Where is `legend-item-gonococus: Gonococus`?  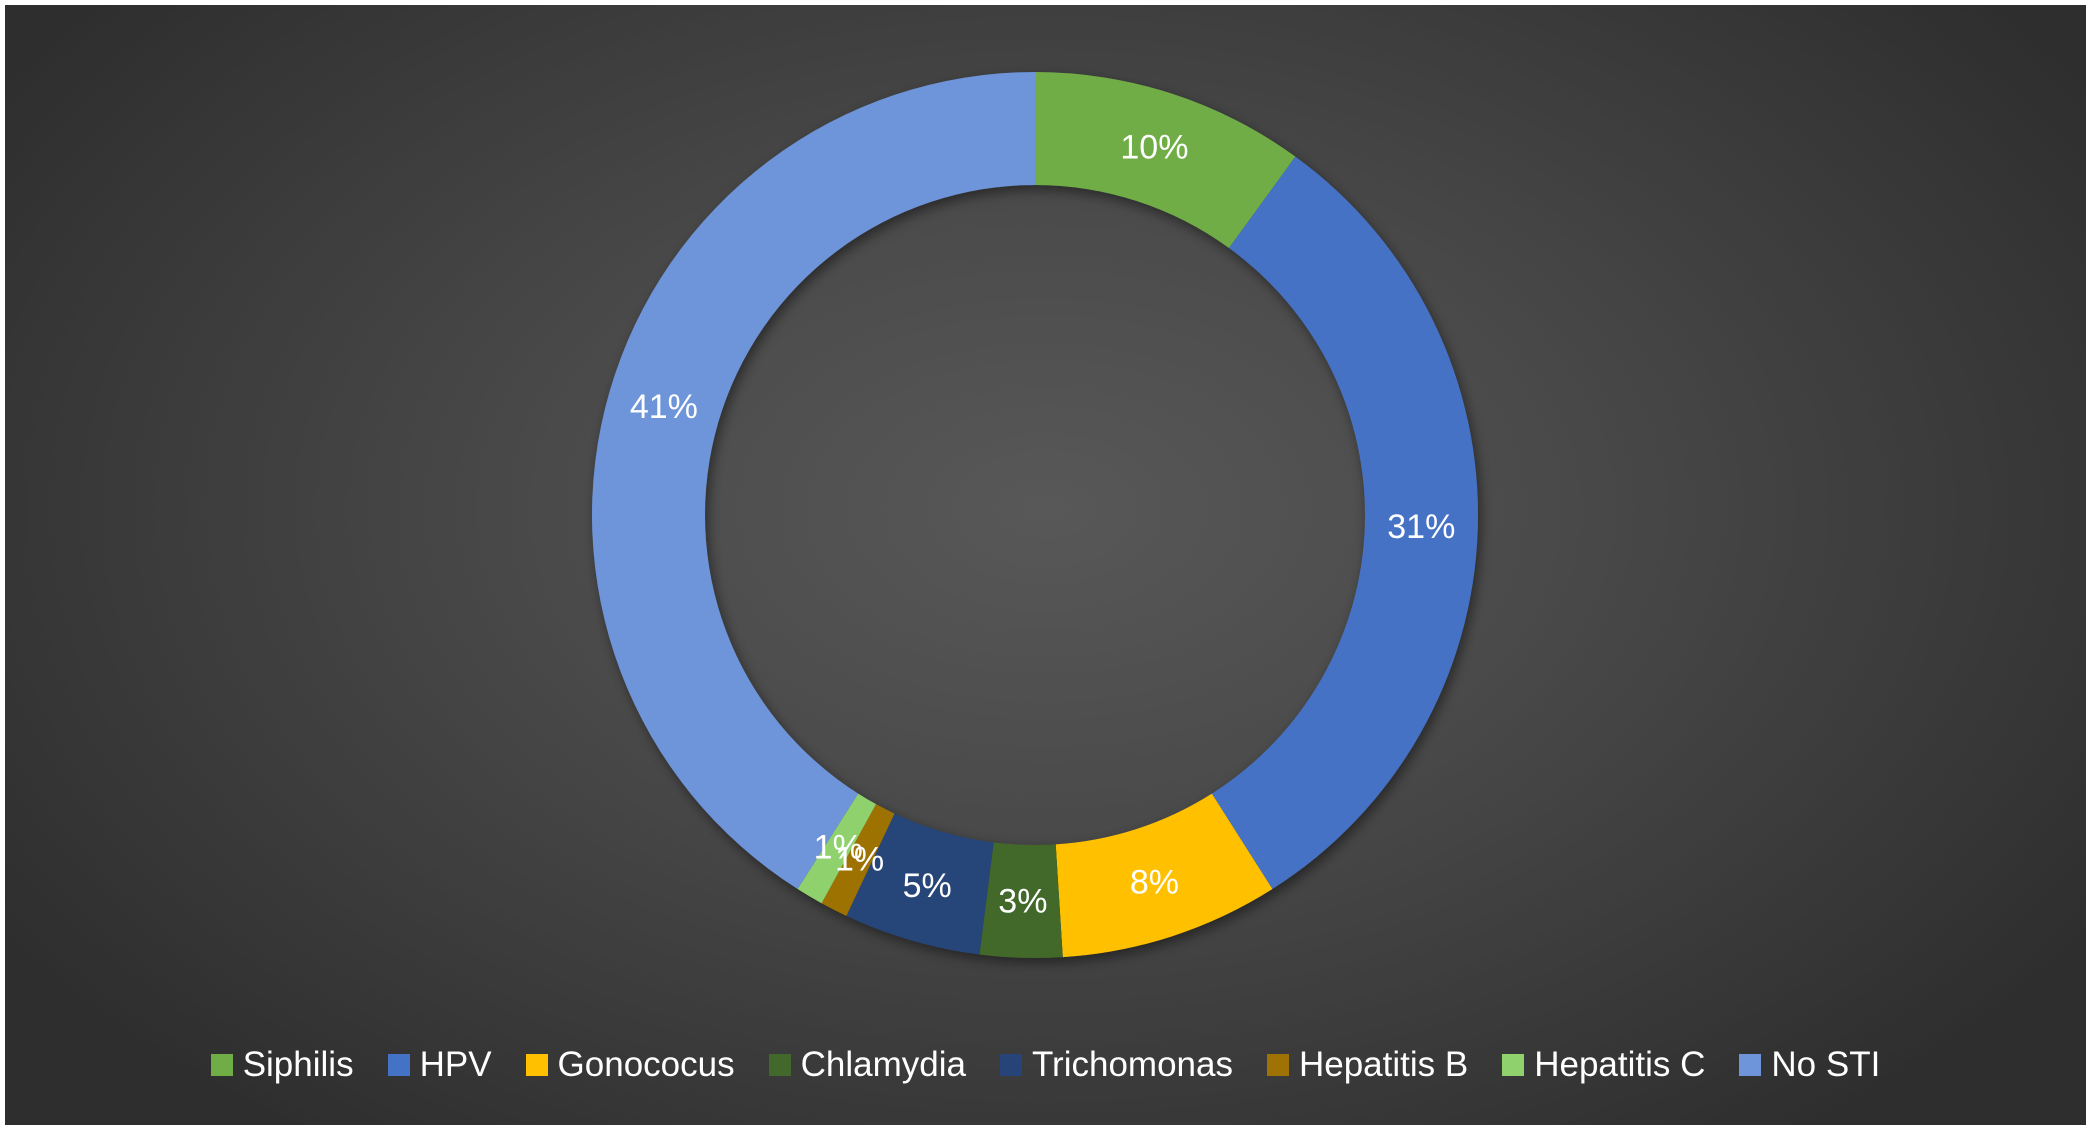
legend-item-gonococus: Gonococus is located at coordinates (630, 1065).